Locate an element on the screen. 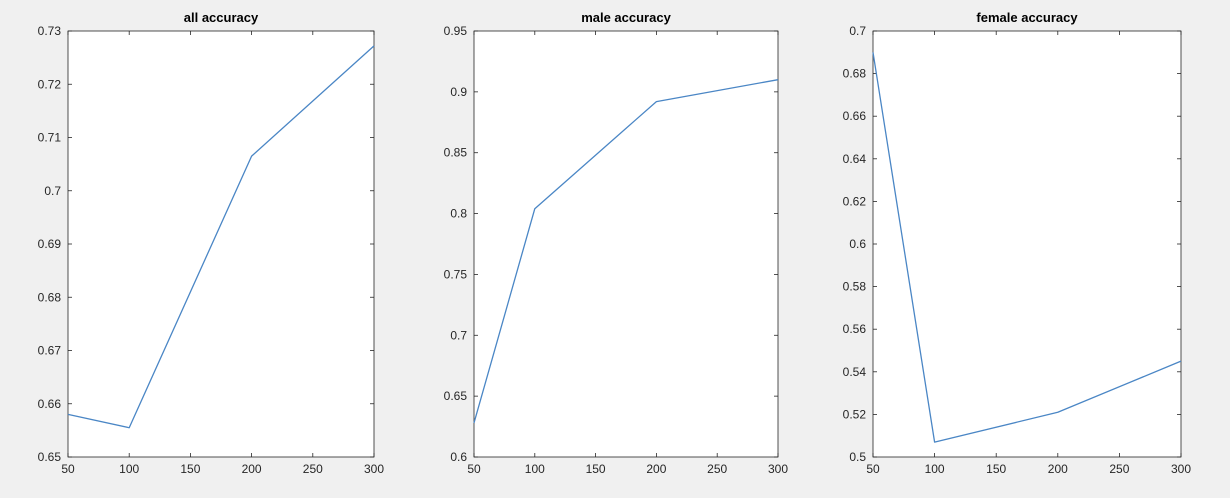 This screenshot has height=498, width=1230. chart-title: female accuracy is located at coordinates (1027, 17).